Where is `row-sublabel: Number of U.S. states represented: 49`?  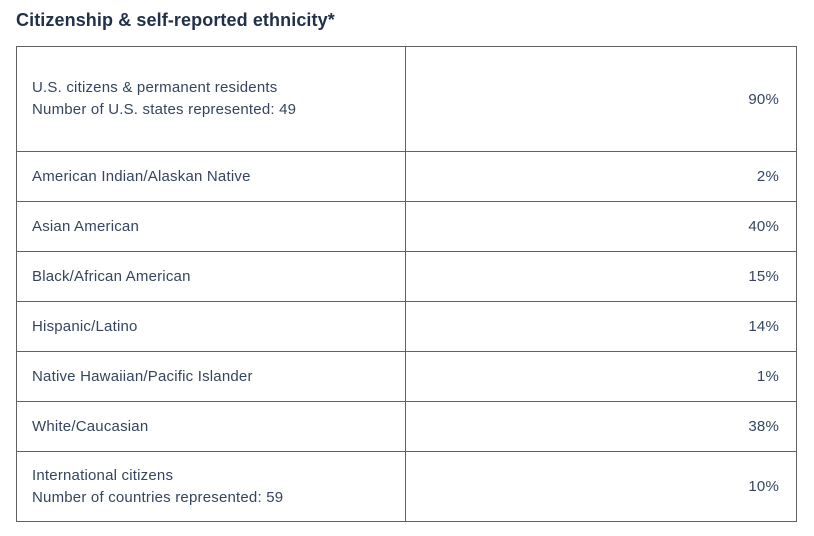
row-sublabel: Number of U.S. states represented: 49 is located at coordinates (164, 109).